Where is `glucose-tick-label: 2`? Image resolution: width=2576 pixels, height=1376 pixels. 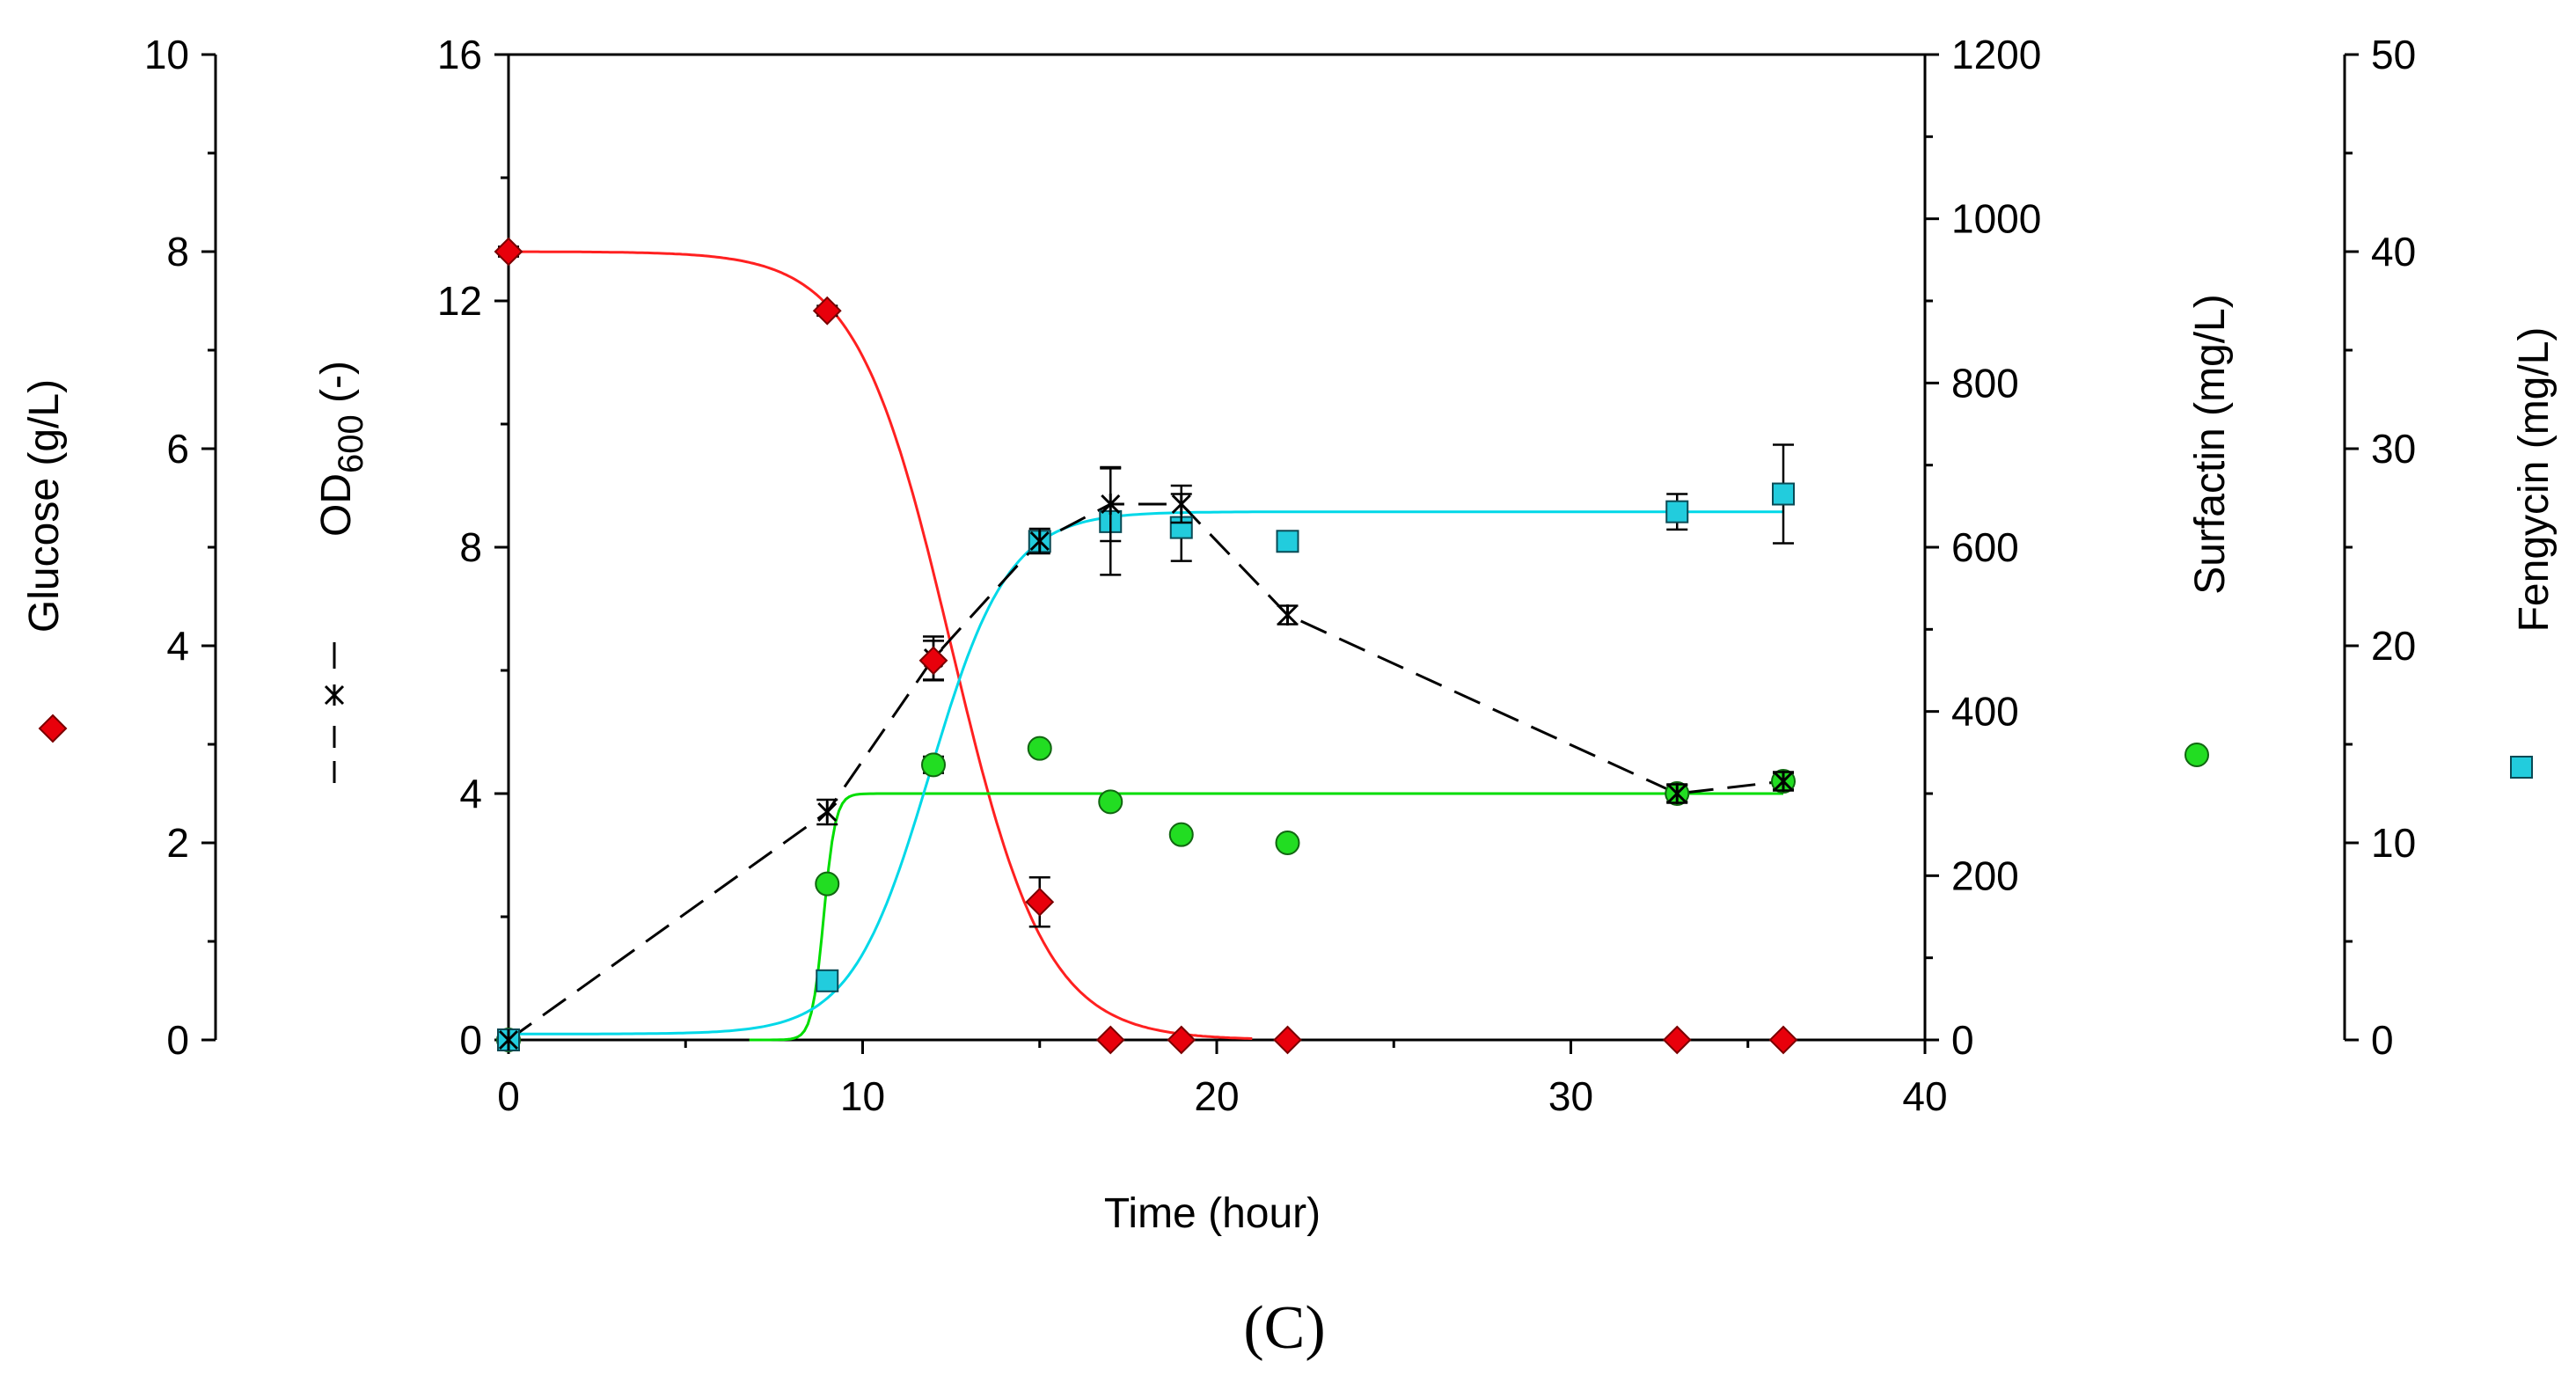 glucose-tick-label: 2 is located at coordinates (177, 843).